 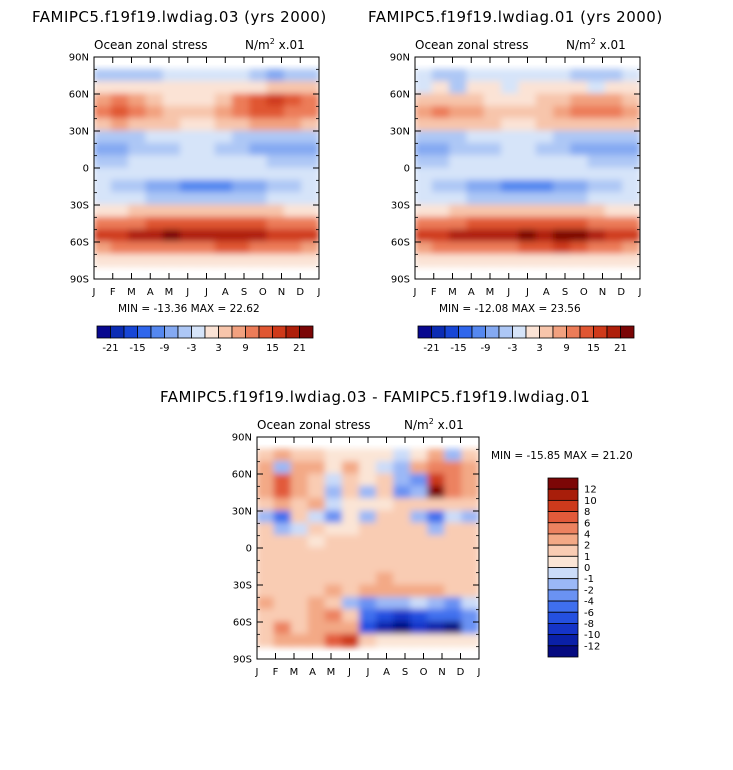 What do you see at coordinates (596, 44) in the screenshot?
I see `panel-2-units-label: N/m2 x.01` at bounding box center [596, 44].